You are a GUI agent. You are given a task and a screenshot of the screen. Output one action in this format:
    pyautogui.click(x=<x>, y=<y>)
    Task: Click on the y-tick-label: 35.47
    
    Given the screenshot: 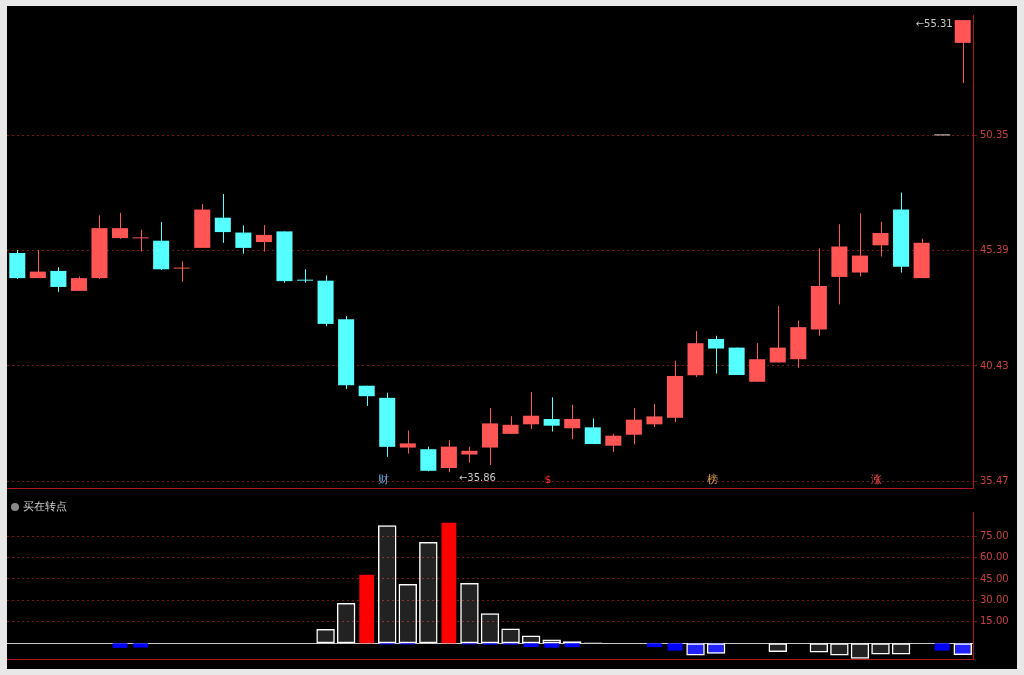 What is the action you would take?
    pyautogui.click(x=994, y=480)
    